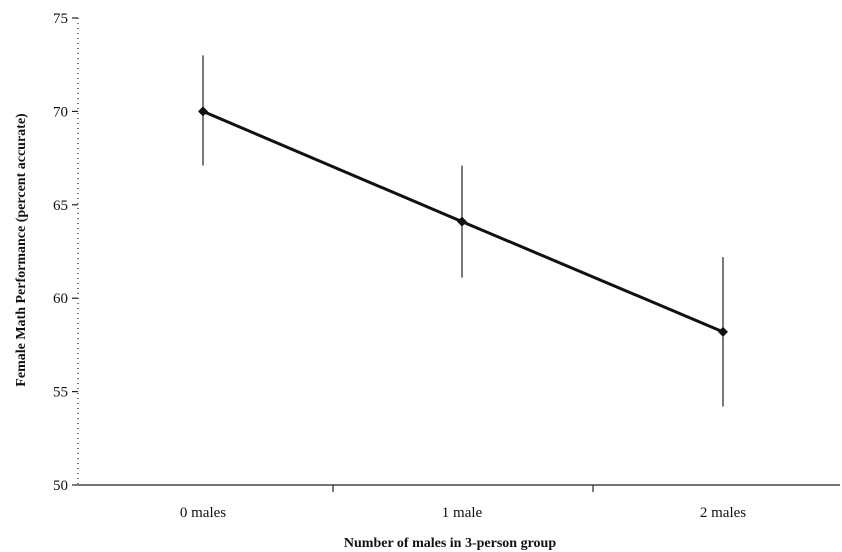  I want to click on y-tick-label: 75, so click(60, 19).